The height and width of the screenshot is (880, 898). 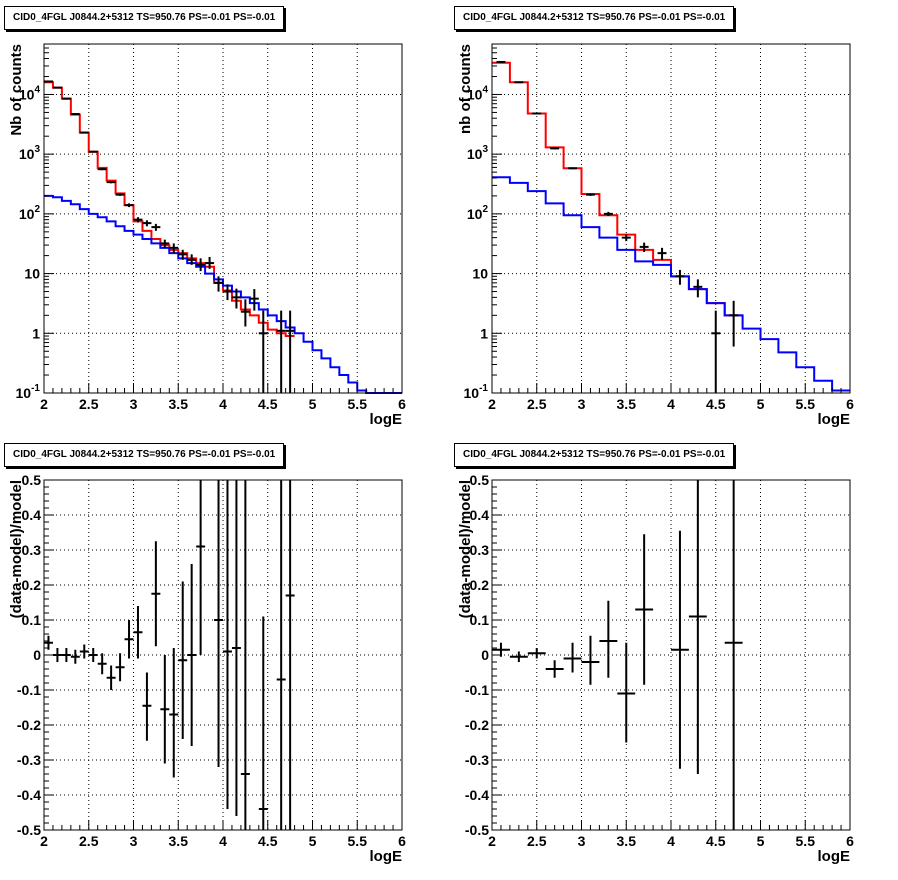 I want to click on y-tick-label: 10⁻¹, so click(x=476, y=392).